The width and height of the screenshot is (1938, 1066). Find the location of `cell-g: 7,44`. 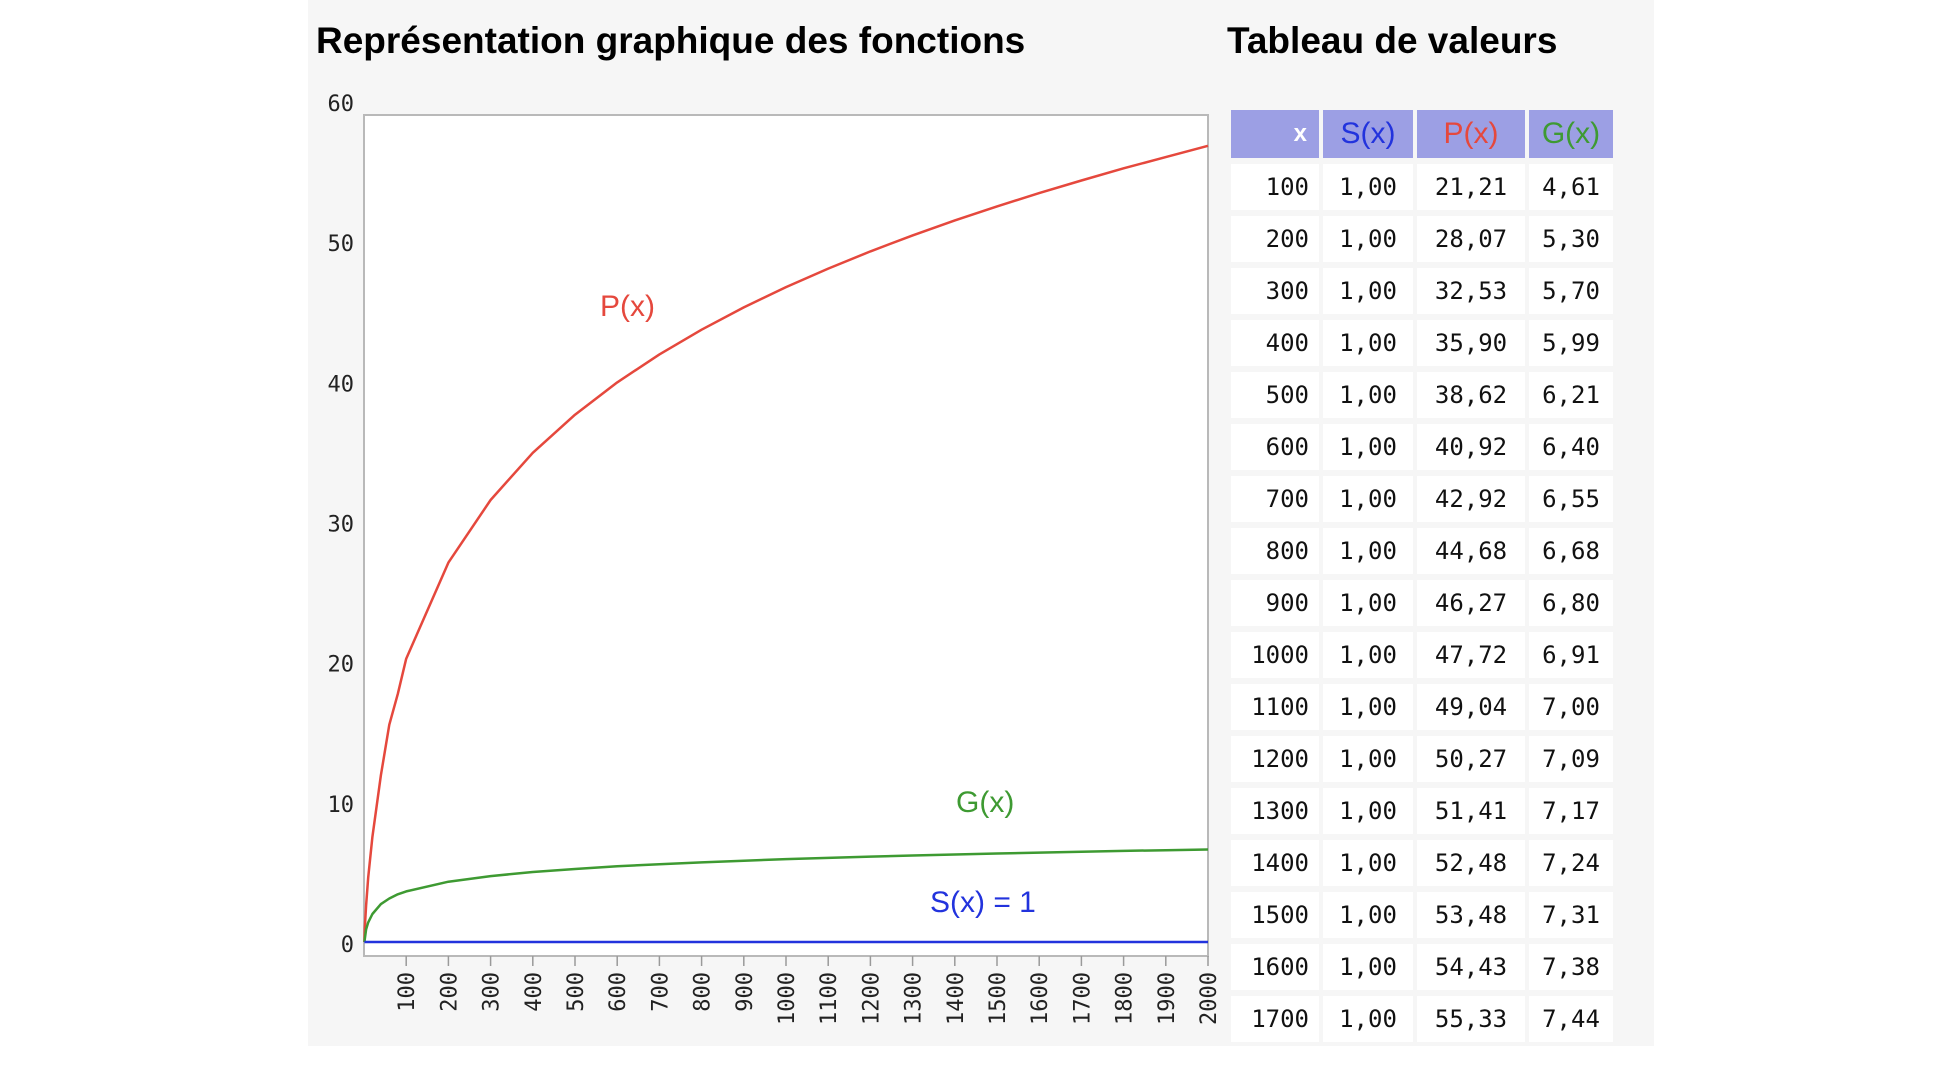

cell-g: 7,44 is located at coordinates (1571, 1019).